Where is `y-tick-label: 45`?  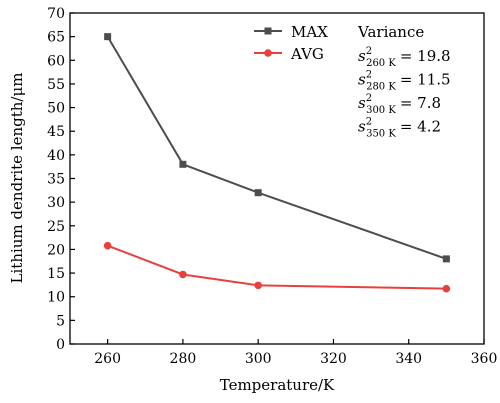
y-tick-label: 45 is located at coordinates (56, 132).